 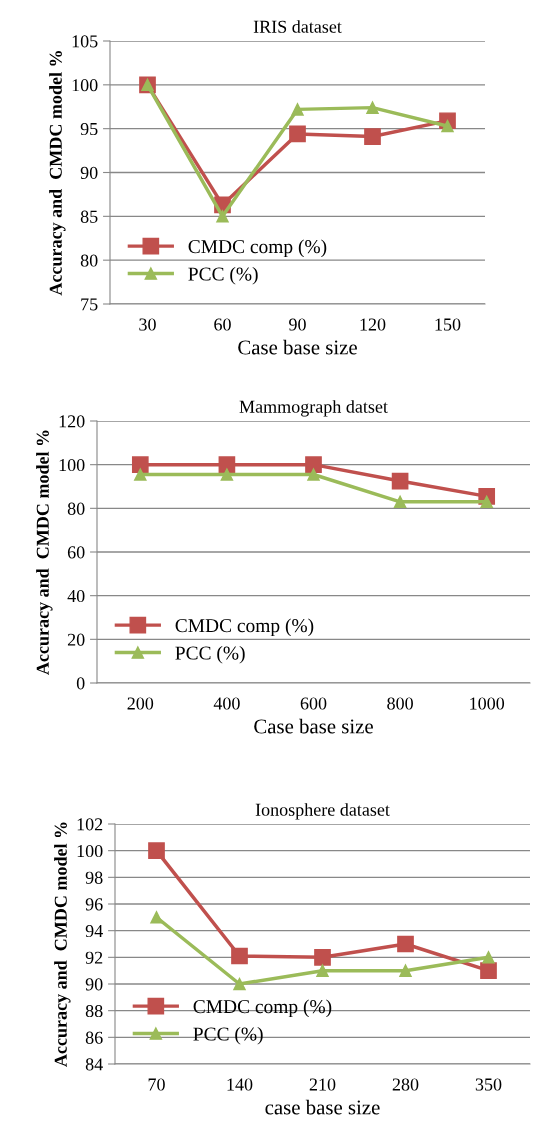 I want to click on y-tick-label: 75, so click(x=89, y=304).